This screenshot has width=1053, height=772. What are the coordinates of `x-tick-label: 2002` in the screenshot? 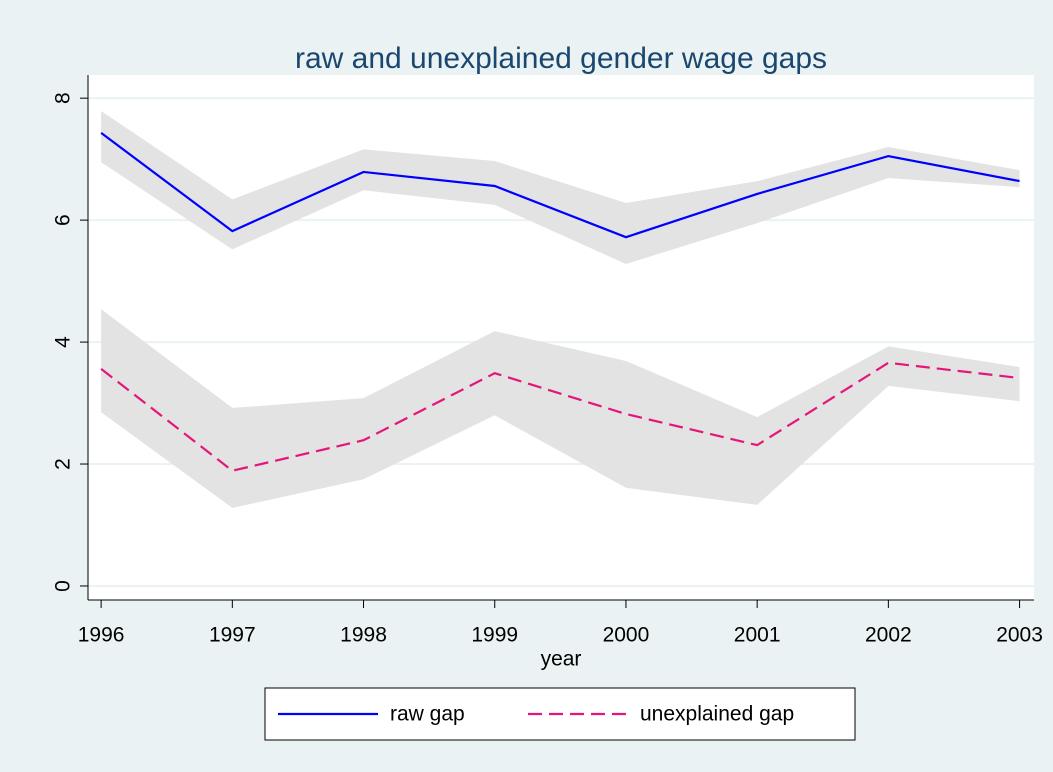 It's located at (888, 635).